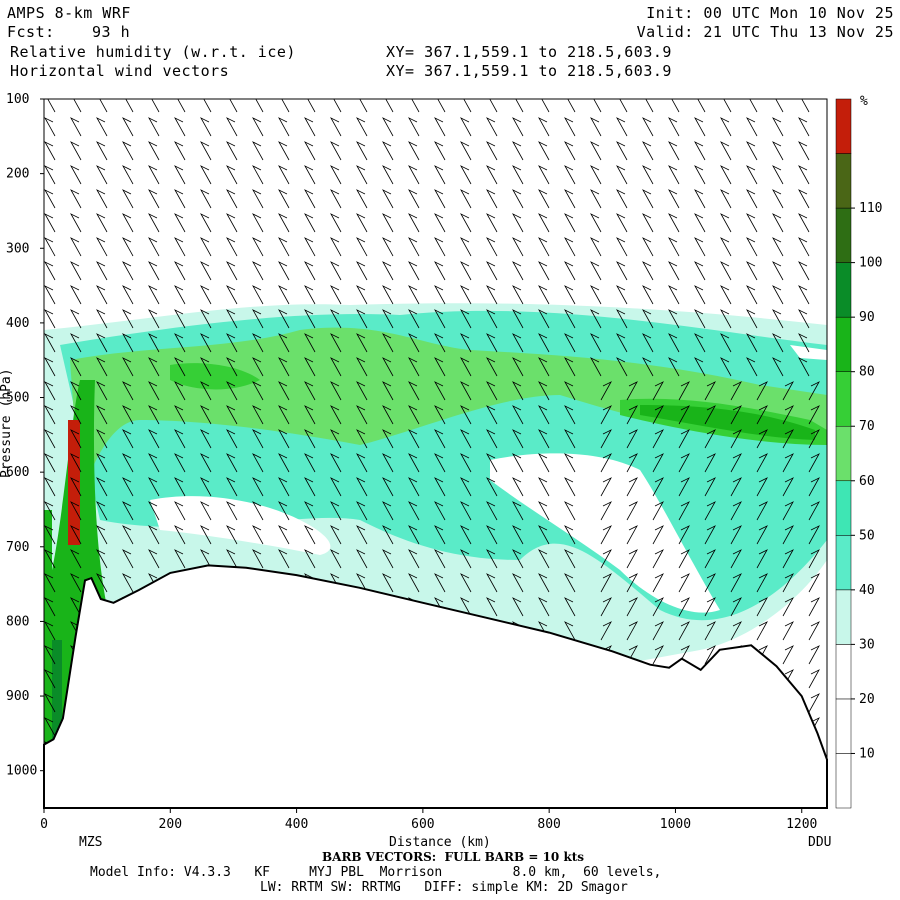 This screenshot has height=900, width=900. What do you see at coordinates (819, 842) in the screenshot?
I see `x-end-label: DDU` at bounding box center [819, 842].